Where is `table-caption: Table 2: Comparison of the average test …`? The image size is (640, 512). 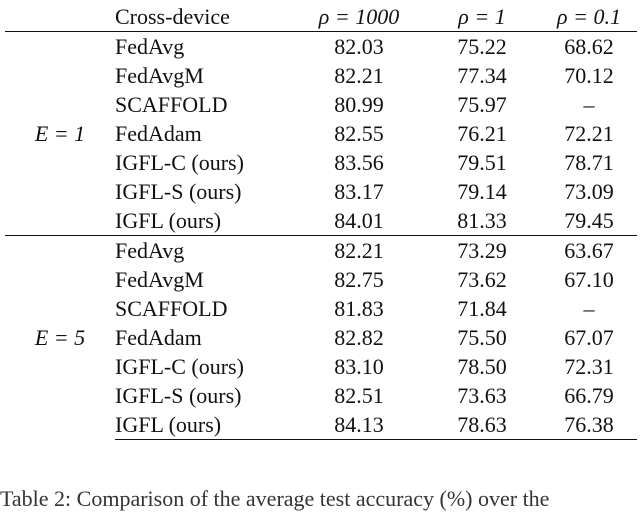 table-caption: Table 2: Comparison of the average test … is located at coordinates (275, 498).